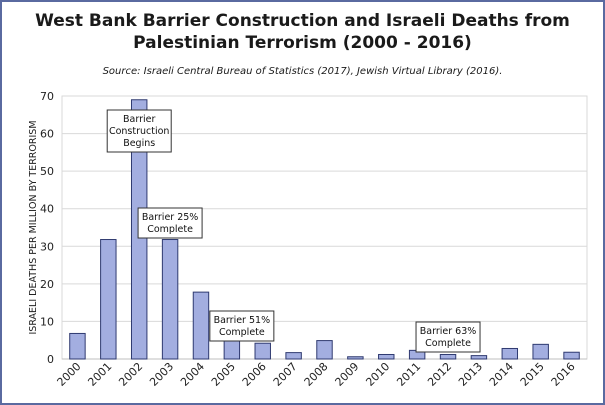 Image resolution: width=605 pixels, height=405 pixels. What do you see at coordinates (99, 374) in the screenshot?
I see `x-tick-label: 2001` at bounding box center [99, 374].